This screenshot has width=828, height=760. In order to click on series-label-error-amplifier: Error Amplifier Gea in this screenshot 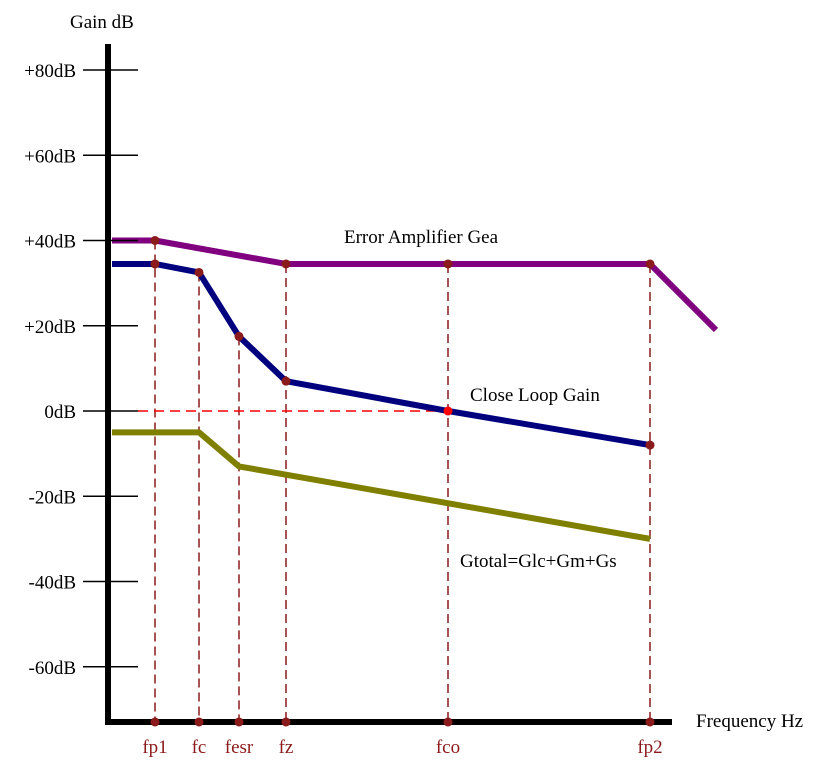, I will do `click(421, 237)`.